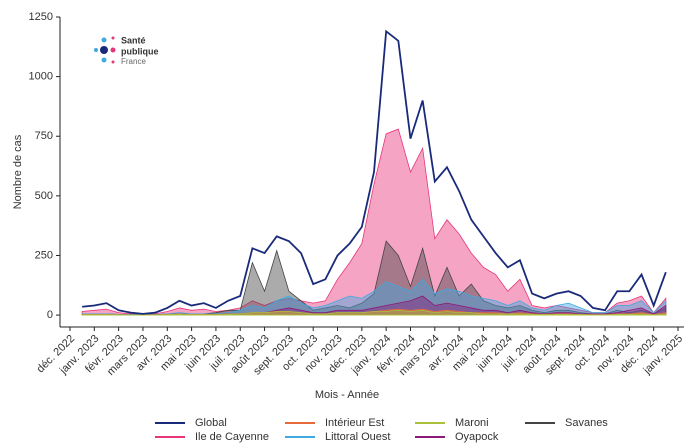 The height and width of the screenshot is (448, 688). What do you see at coordinates (41, 77) in the screenshot?
I see `y-tick-label: 1000` at bounding box center [41, 77].